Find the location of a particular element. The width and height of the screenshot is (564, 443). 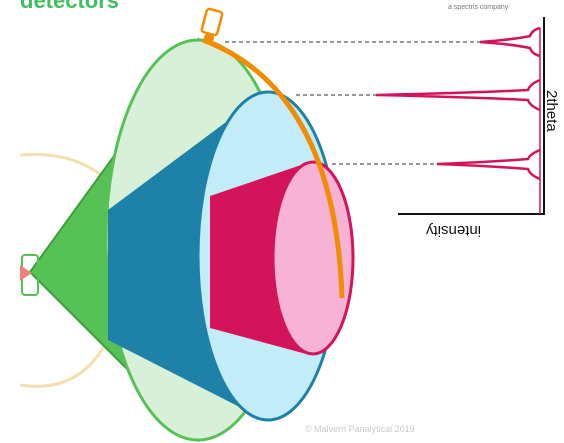

copyright-text: © Malvern Panalytical 2019 is located at coordinates (360, 429).